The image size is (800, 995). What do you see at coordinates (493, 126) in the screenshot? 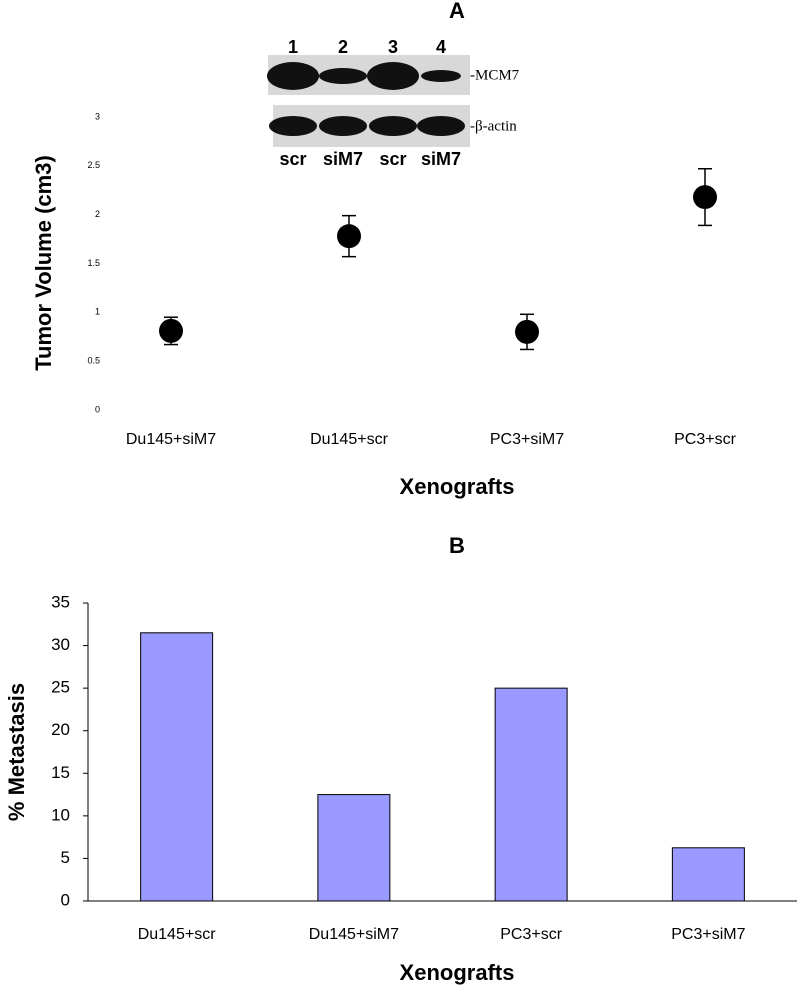
I see `protein-label: -β-actin` at bounding box center [493, 126].